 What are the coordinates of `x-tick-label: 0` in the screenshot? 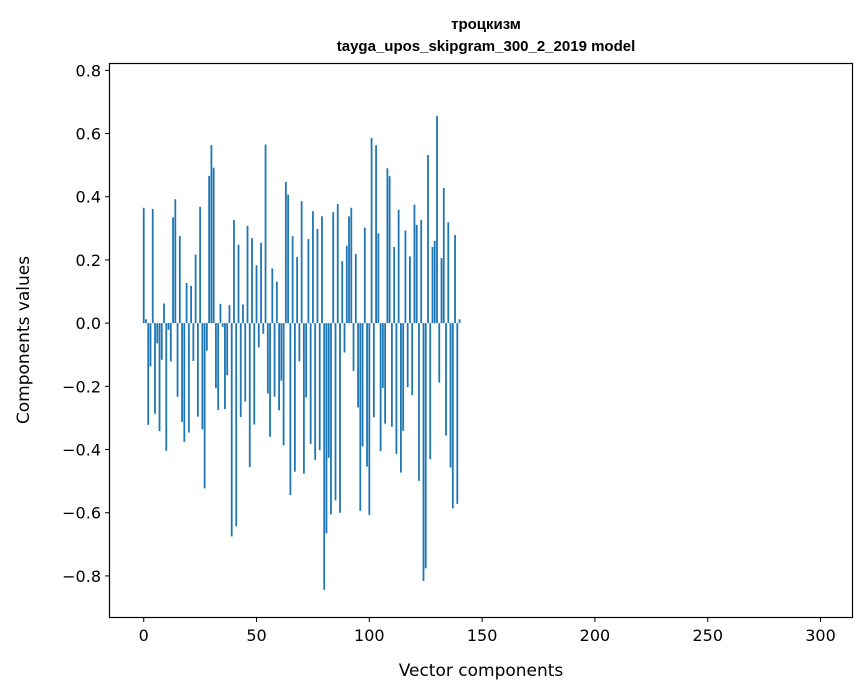 It's located at (144, 635).